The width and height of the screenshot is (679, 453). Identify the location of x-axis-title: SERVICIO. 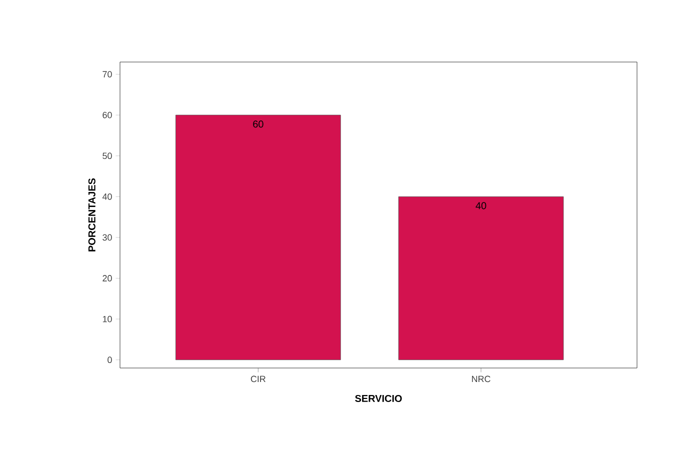
(378, 398).